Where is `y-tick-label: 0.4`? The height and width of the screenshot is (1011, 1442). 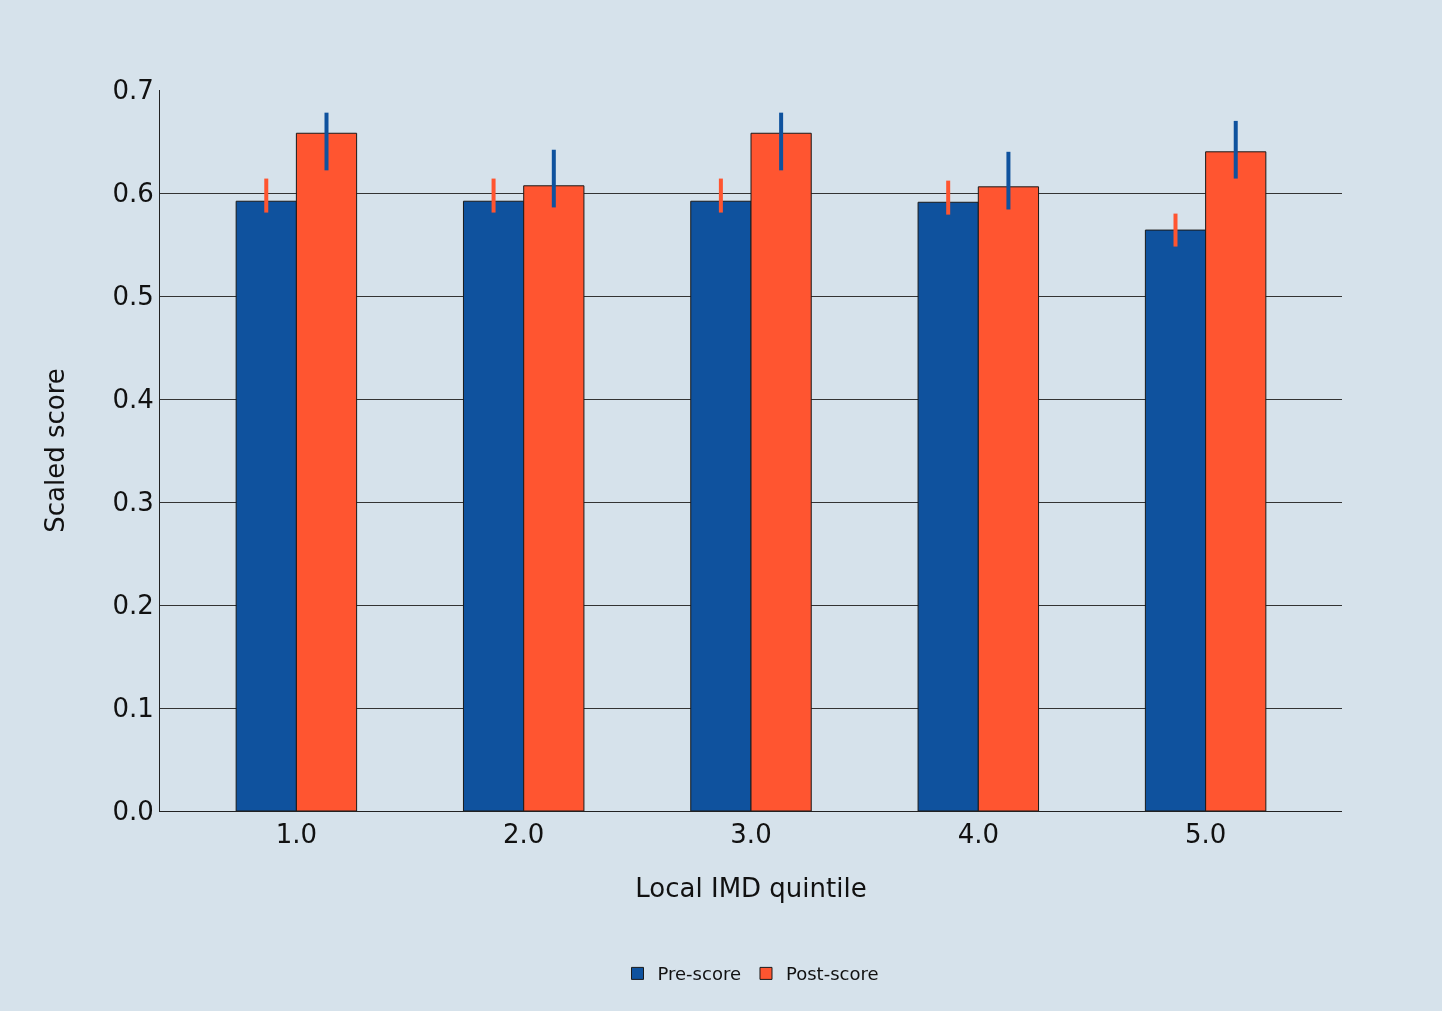
y-tick-label: 0.4 is located at coordinates (133, 399).